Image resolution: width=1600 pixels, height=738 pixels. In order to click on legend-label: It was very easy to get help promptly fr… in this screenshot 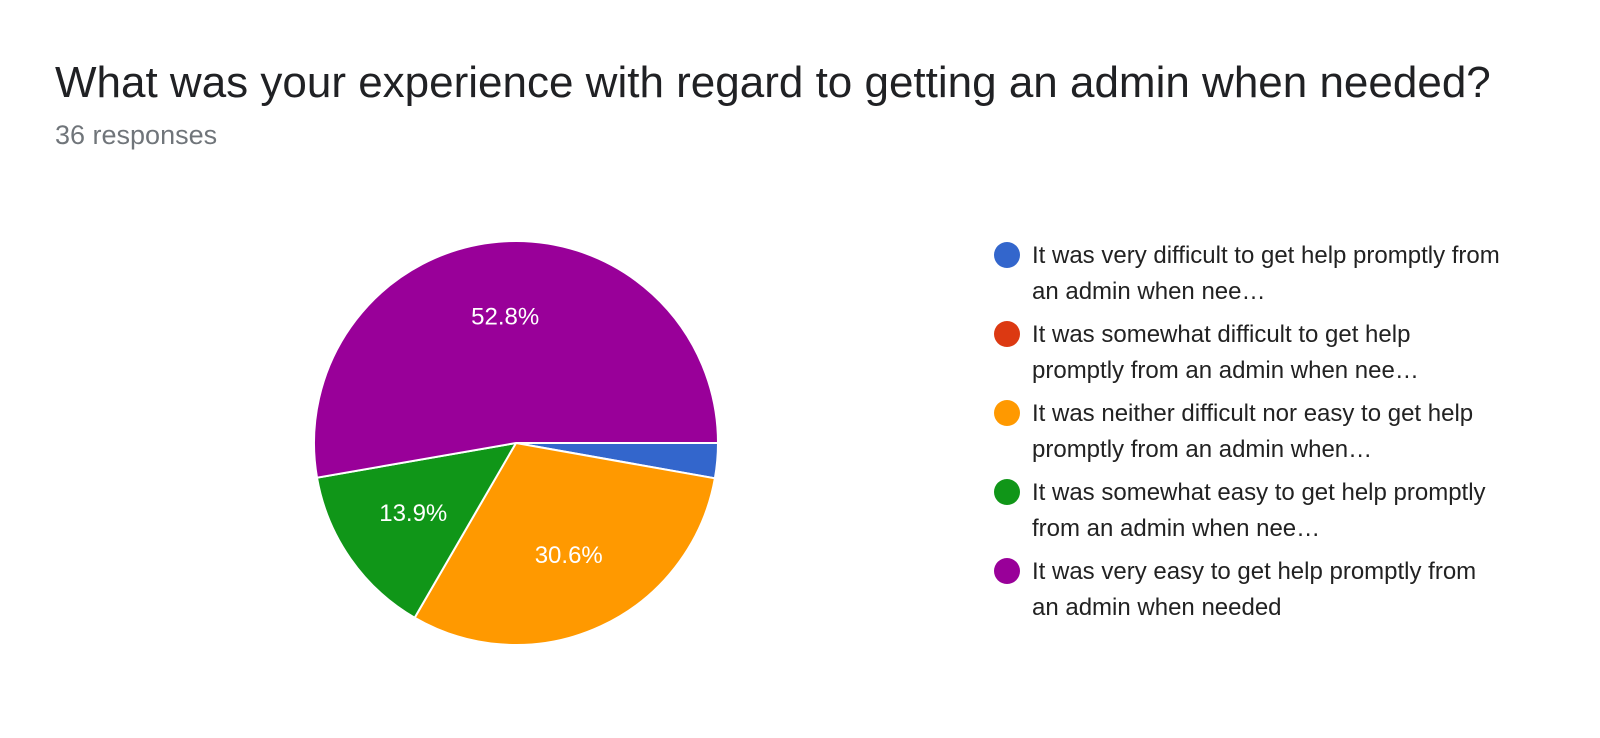, I will do `click(1254, 589)`.